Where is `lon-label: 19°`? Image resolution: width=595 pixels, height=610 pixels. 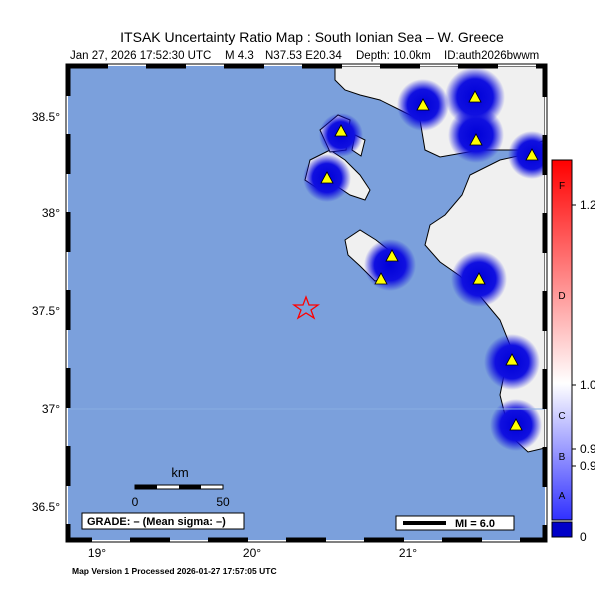
lon-label: 19° is located at coordinates (97, 553).